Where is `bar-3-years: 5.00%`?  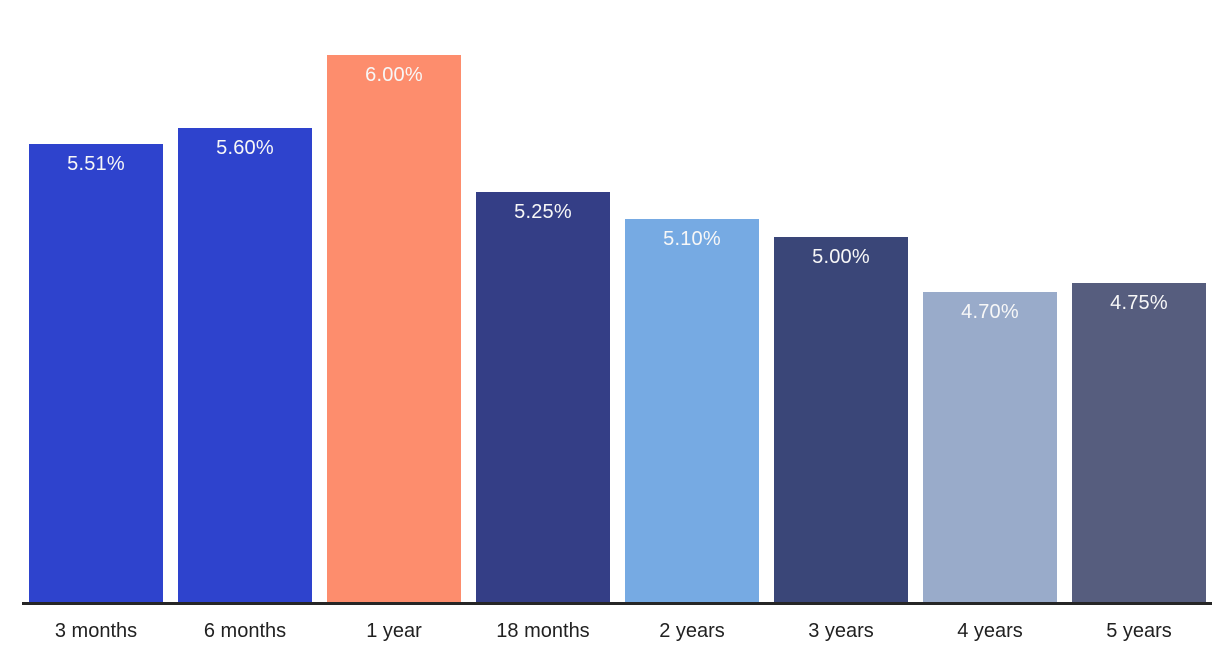 bar-3-years: 5.00% is located at coordinates (841, 419).